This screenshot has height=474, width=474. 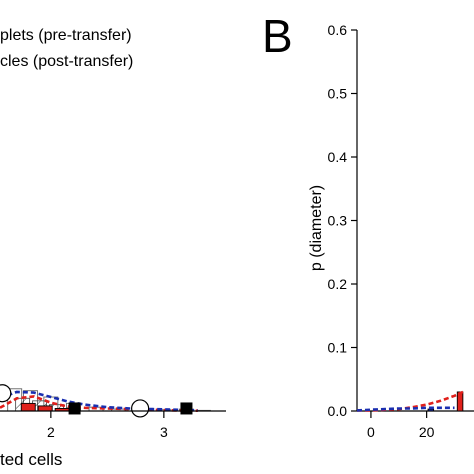 What do you see at coordinates (338, 348) in the screenshot?
I see `panel-b-y-tick-label: 0.1` at bounding box center [338, 348].